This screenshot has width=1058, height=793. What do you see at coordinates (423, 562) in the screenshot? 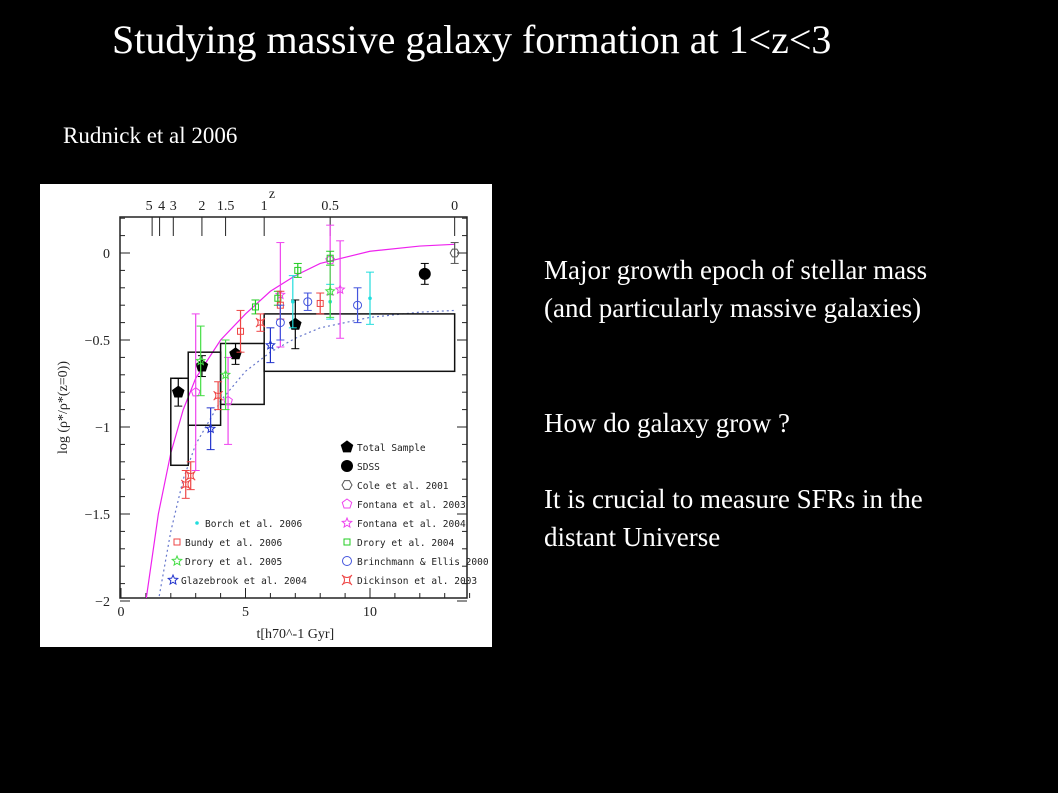
I see `legend-label: Brinchmann & Ellis 2000` at bounding box center [423, 562].